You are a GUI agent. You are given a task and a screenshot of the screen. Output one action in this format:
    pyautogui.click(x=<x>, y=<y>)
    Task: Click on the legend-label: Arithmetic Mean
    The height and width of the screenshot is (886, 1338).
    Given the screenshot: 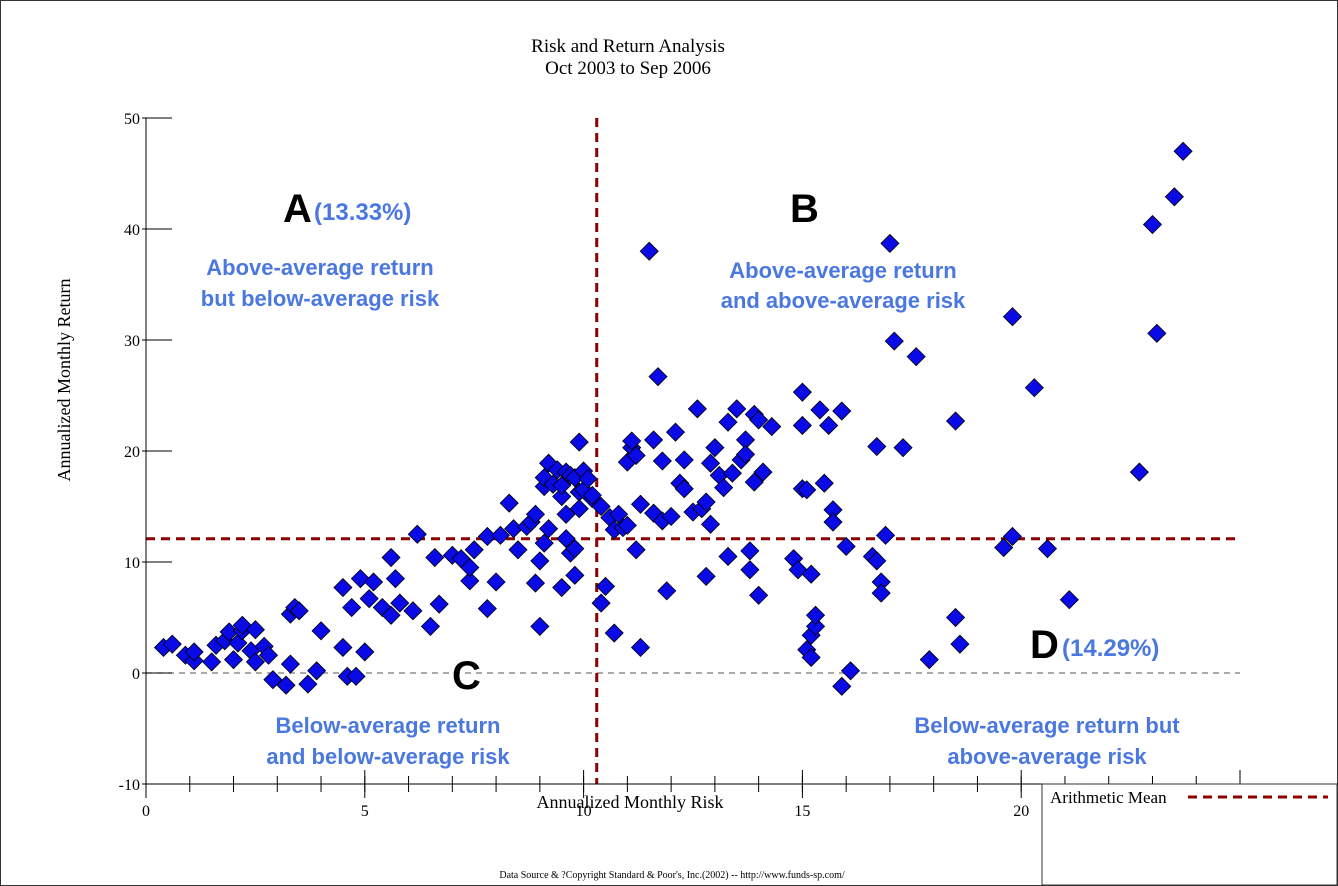 What is the action you would take?
    pyautogui.click(x=1108, y=797)
    